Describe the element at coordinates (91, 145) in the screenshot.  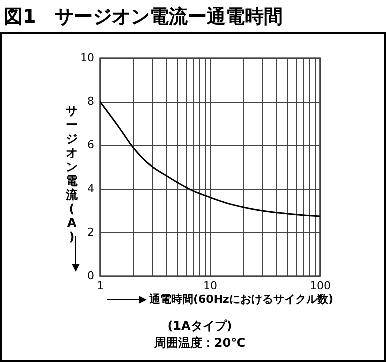
I see `y-tick-label: 6` at that location.